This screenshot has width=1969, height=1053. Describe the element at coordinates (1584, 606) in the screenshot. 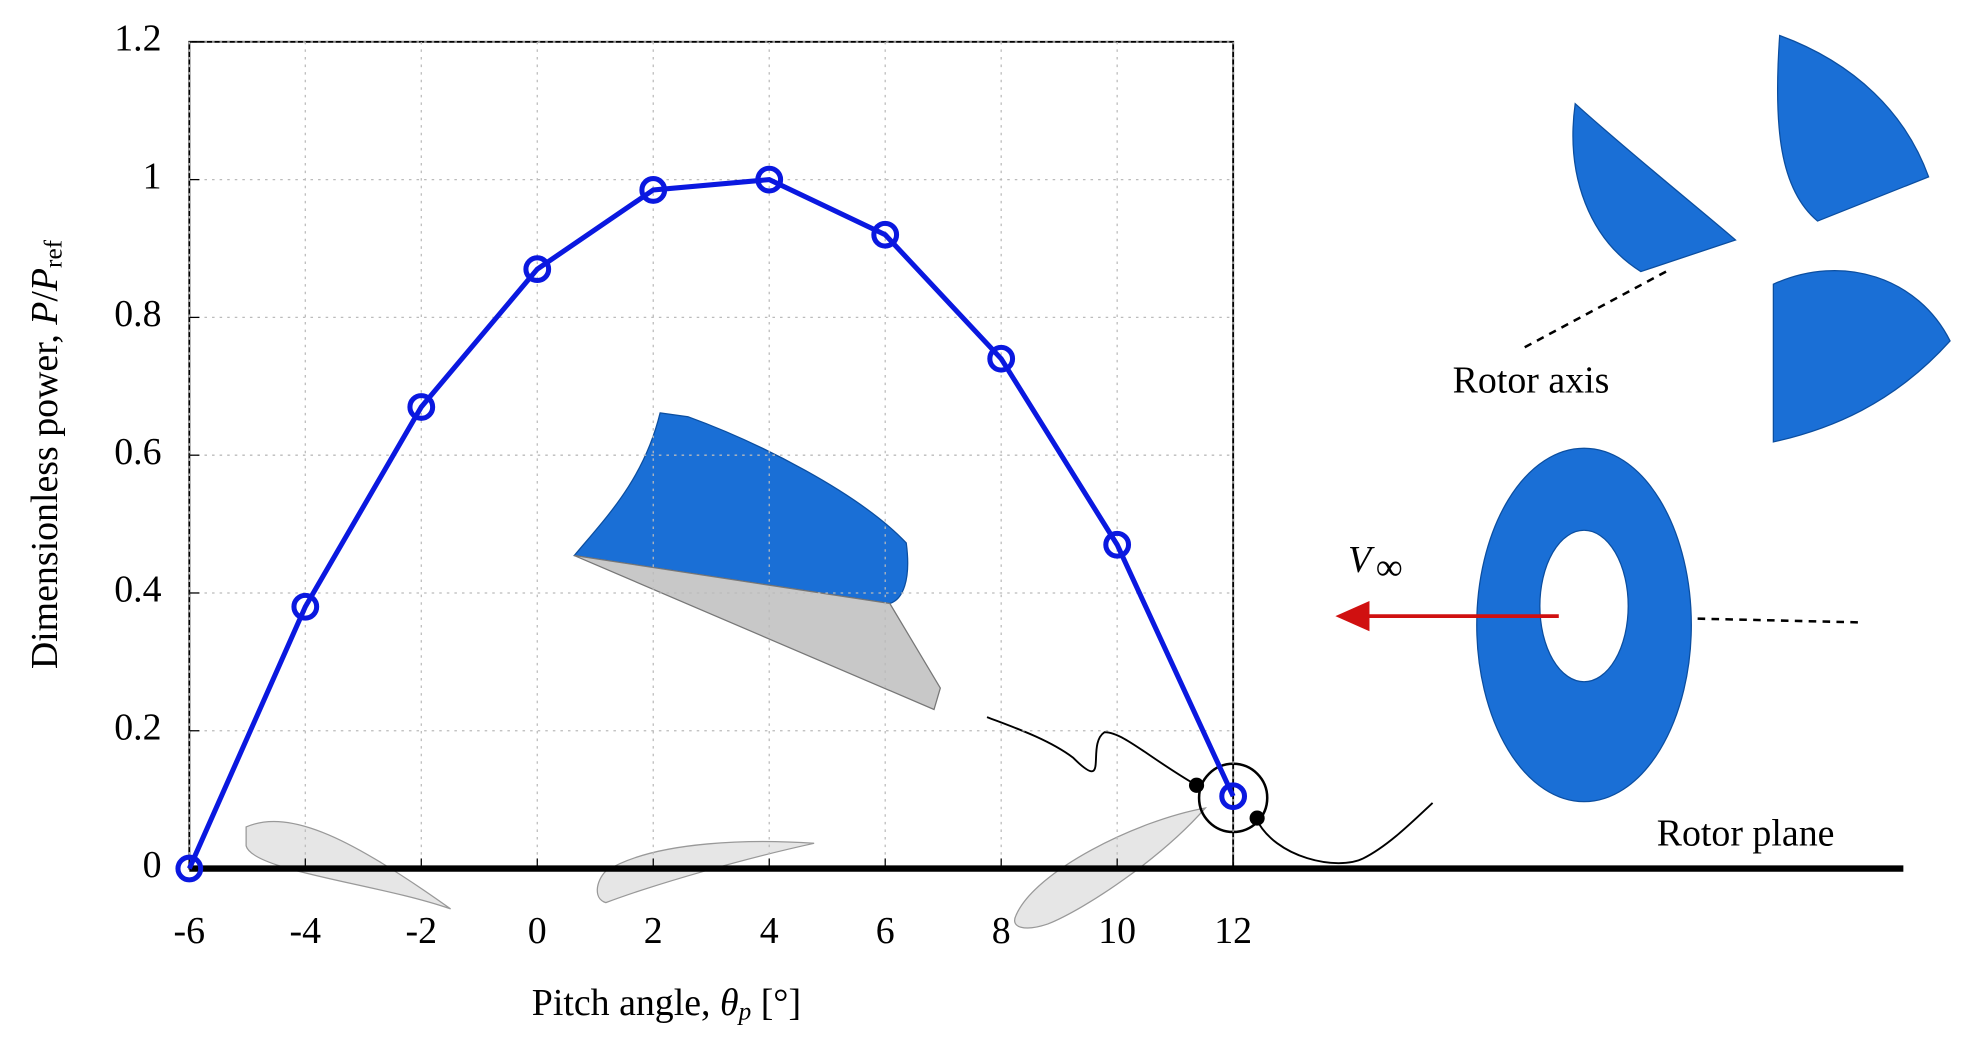

I see `rotor-hub` at that location.